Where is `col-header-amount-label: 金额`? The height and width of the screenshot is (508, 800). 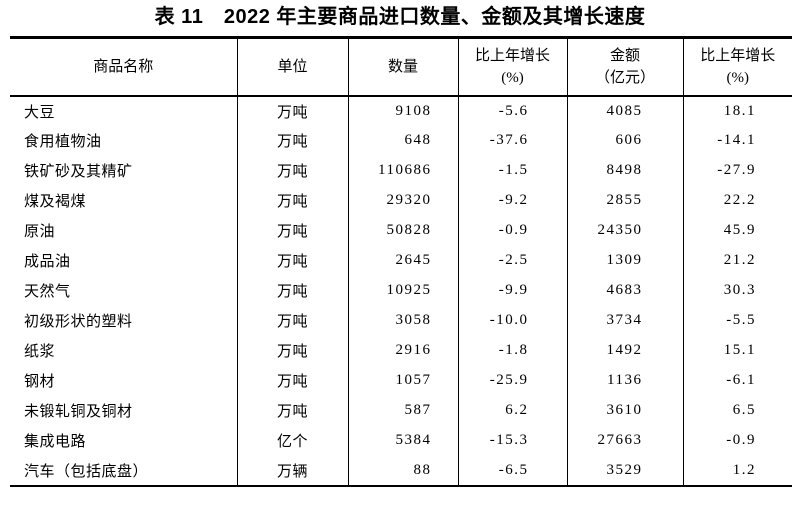 col-header-amount-label: 金额 is located at coordinates (624, 55).